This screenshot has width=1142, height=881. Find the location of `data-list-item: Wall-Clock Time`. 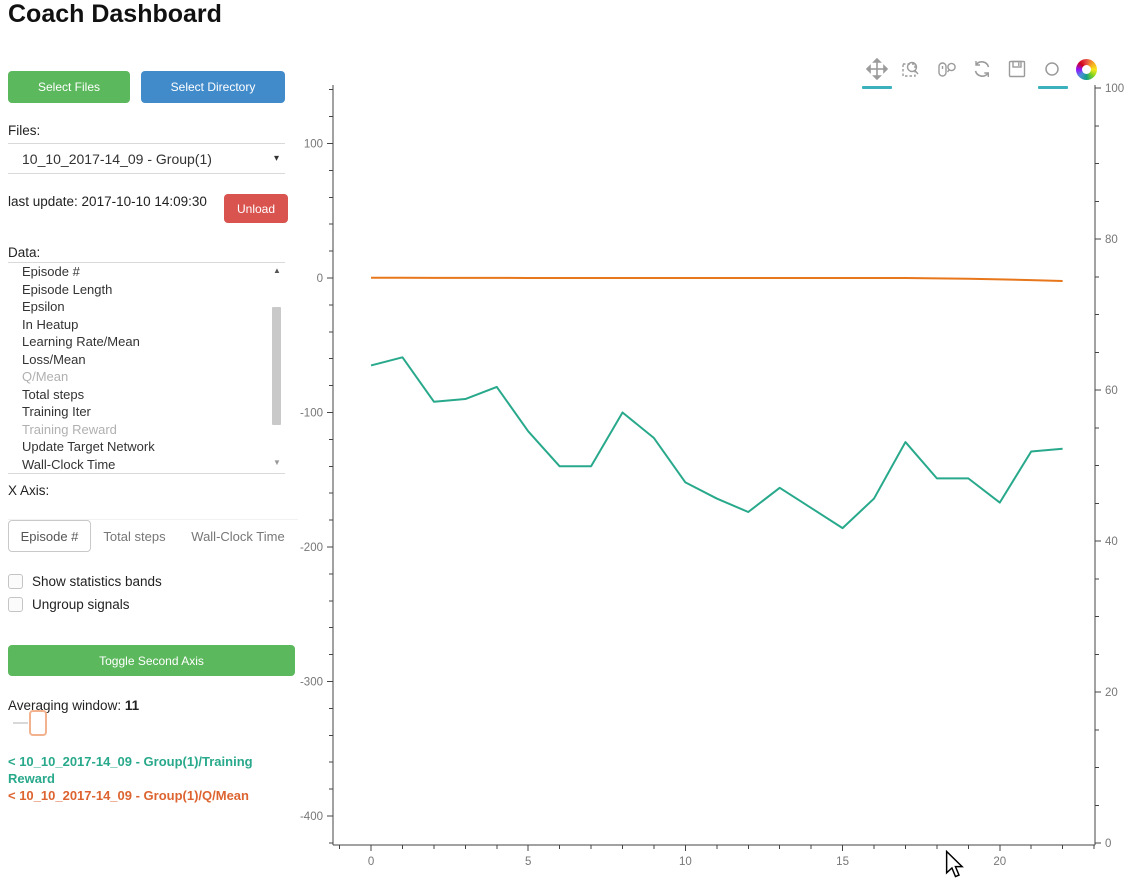

data-list-item: Wall-Clock Time is located at coordinates (69, 464).